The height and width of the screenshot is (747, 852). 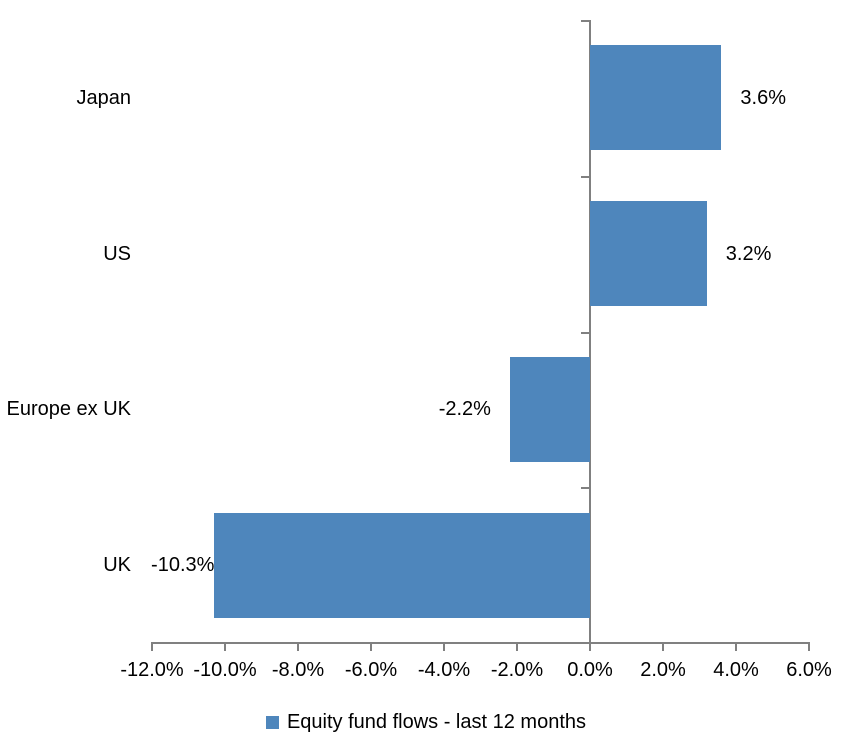 I want to click on x-tick-label: 2.0%, so click(x=663, y=670).